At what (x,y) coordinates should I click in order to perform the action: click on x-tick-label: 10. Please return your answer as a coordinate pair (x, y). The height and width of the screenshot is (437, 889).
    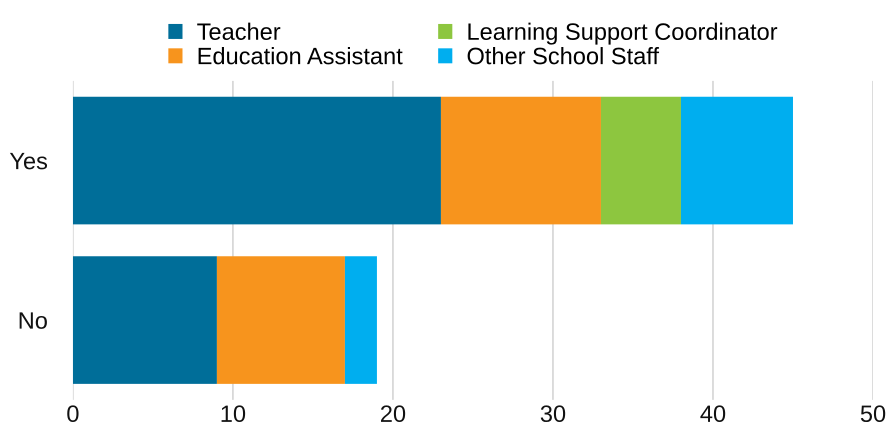
    Looking at the image, I should click on (234, 413).